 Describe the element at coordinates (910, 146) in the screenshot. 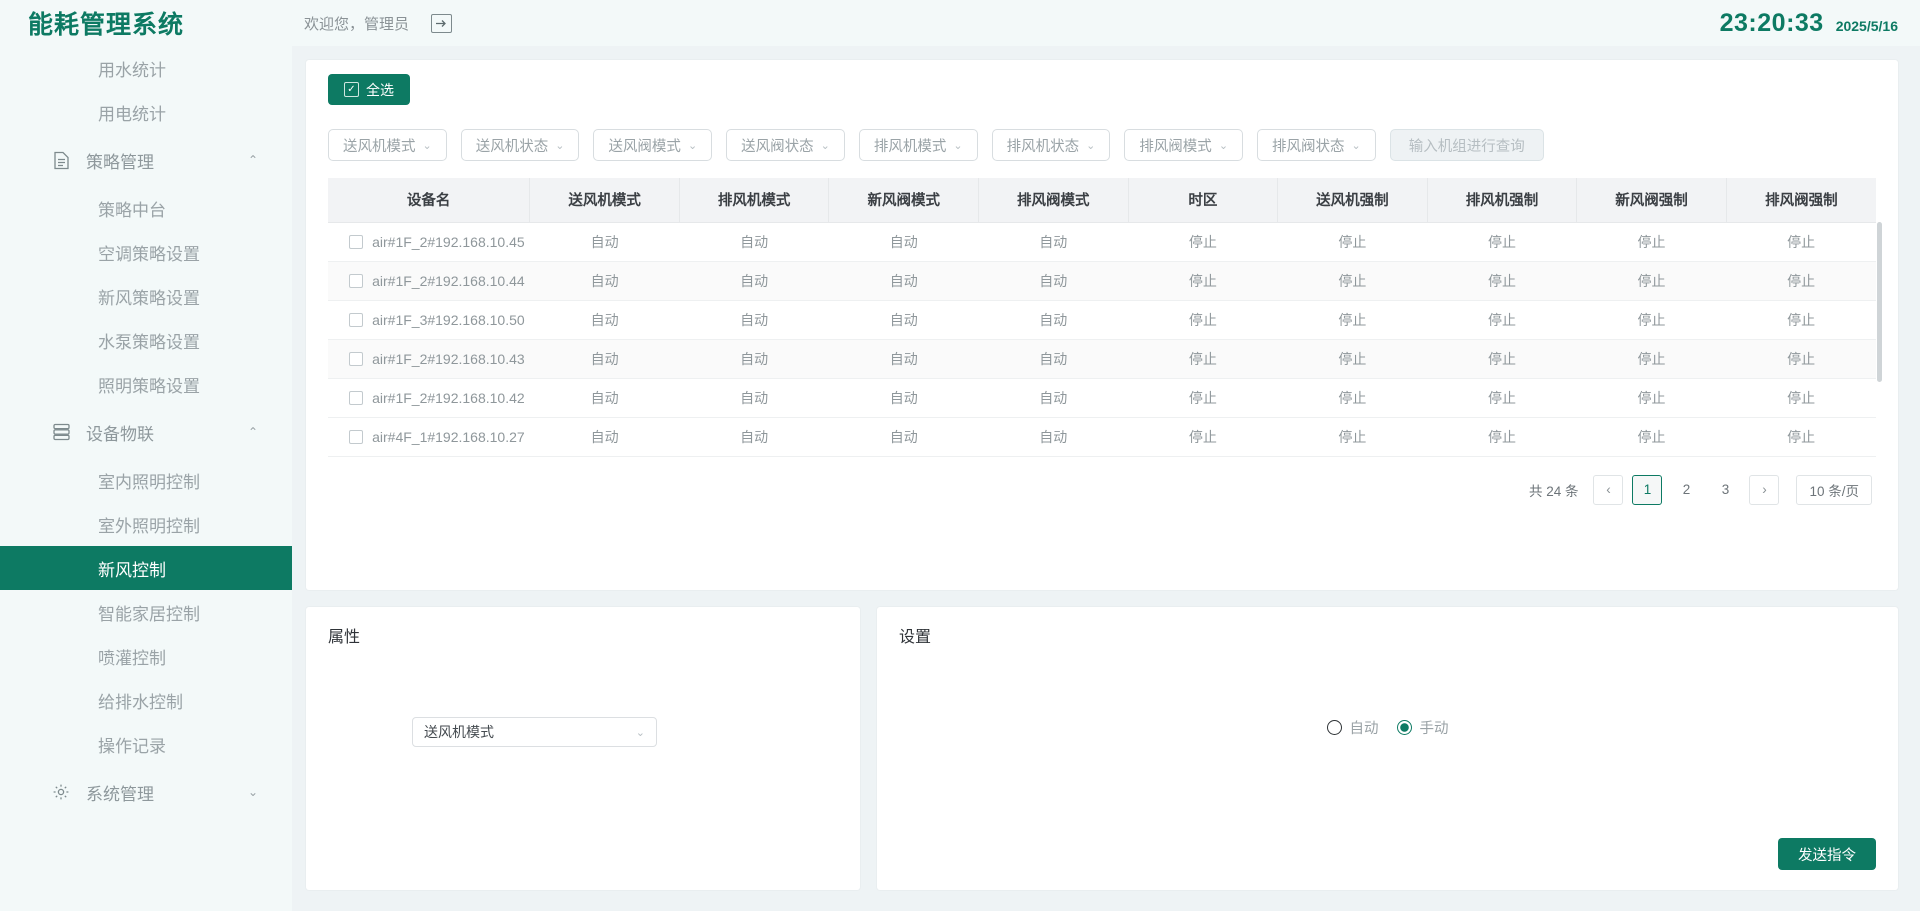

I see `filter-label: 排风机模式` at that location.